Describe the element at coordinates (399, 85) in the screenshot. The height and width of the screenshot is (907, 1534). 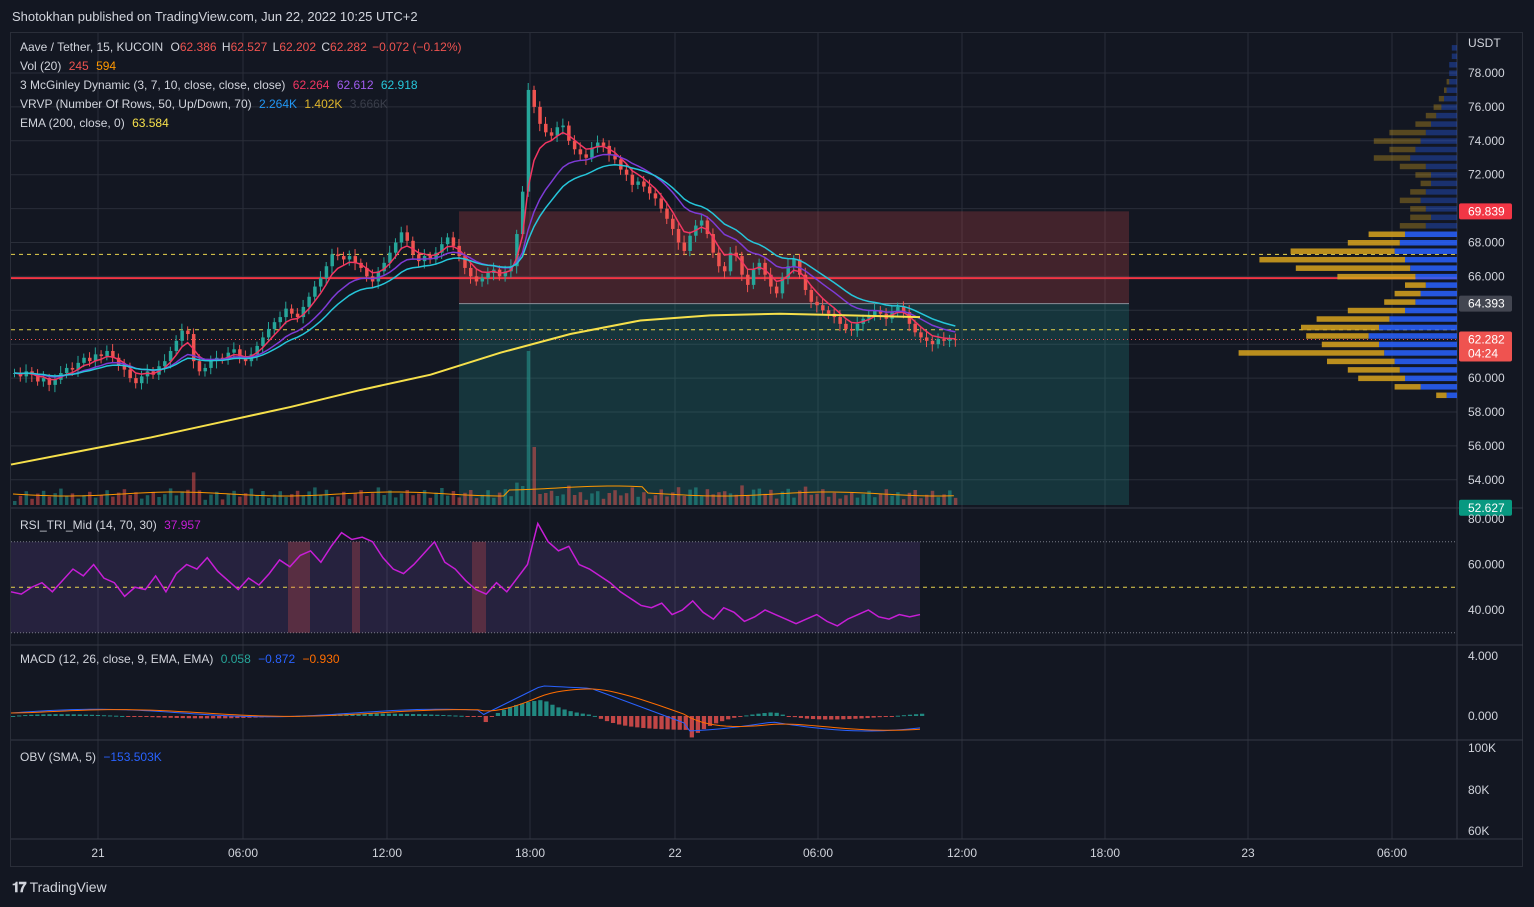
I see `mcginley-3-value: 62.918` at that location.